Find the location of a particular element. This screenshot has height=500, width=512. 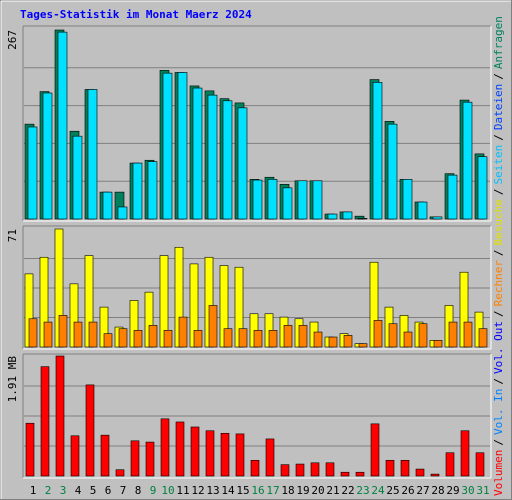

legend-item: Rechner is located at coordinates (498, 283).